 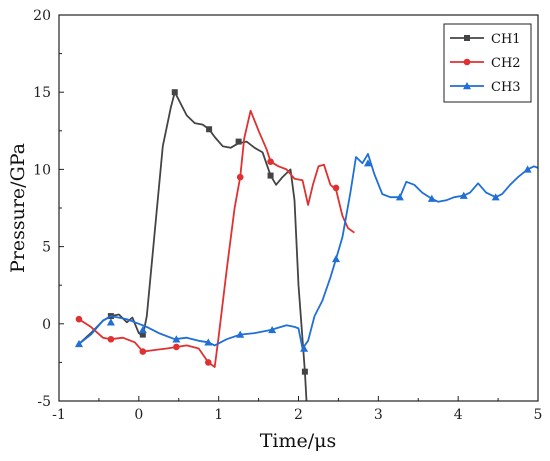 I want to click on x-tick-label: 5, so click(x=538, y=415).